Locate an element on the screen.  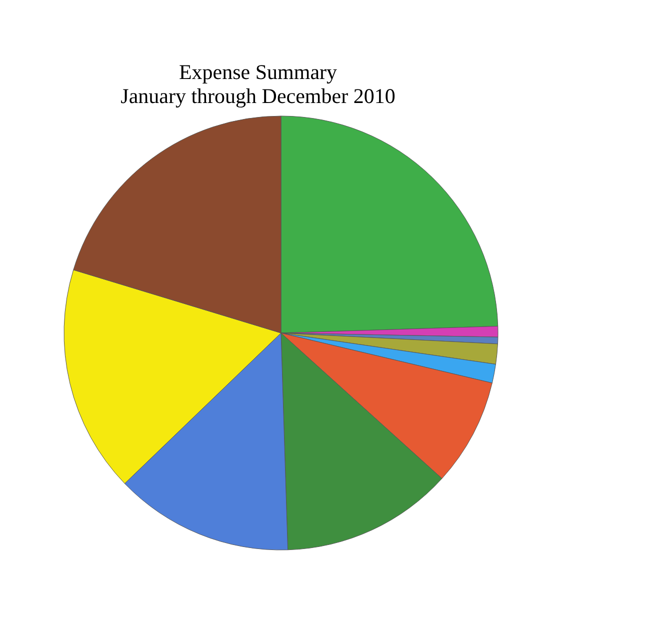
chart-title: Expense Summary January through December 2010 is located at coordinates (258, 84).